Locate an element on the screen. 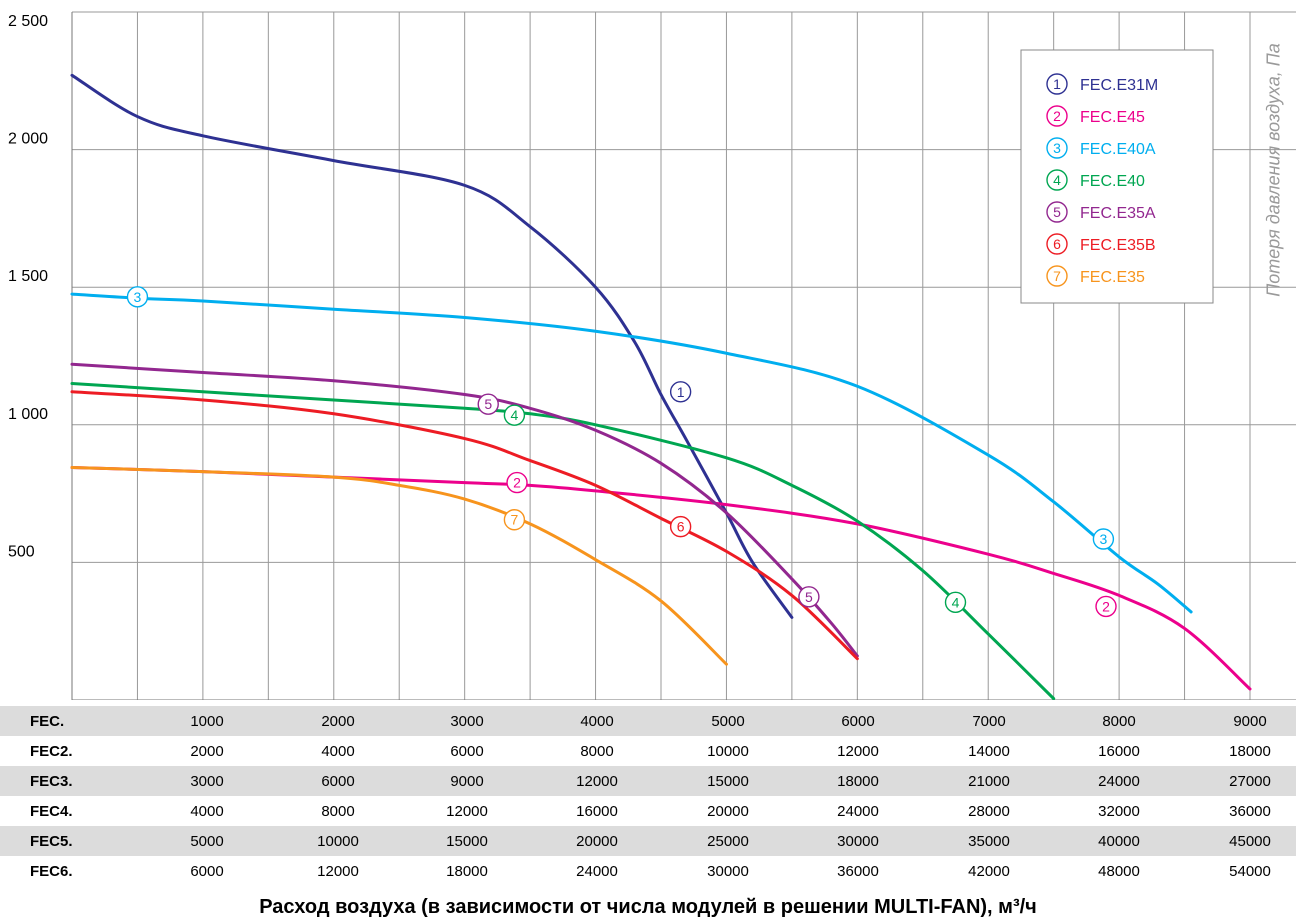 This screenshot has height=922, width=1296. table-cell: 28000 is located at coordinates (989, 811).